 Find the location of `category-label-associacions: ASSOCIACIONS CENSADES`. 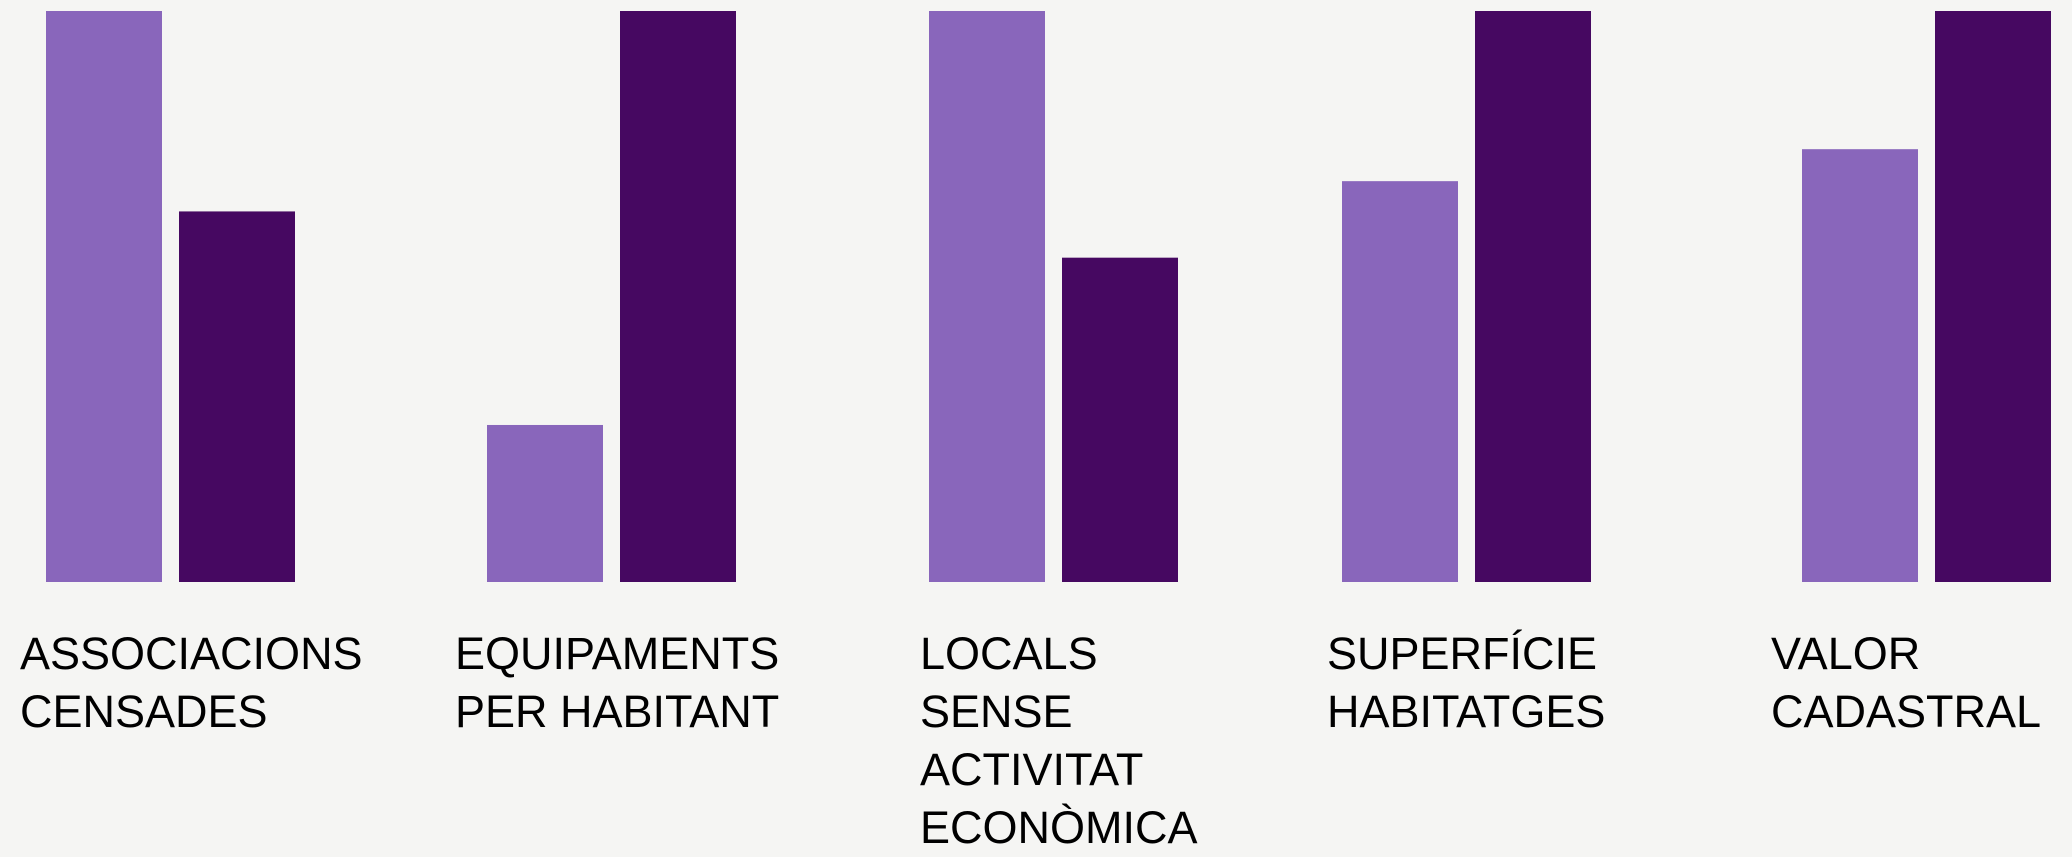

category-label-associacions: ASSOCIACIONS CENSADES is located at coordinates (191, 682).